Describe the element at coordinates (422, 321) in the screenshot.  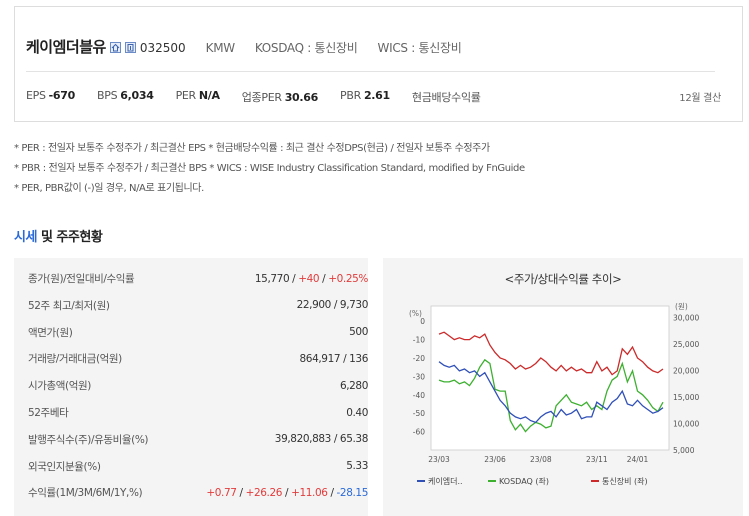
I see `left-tick-label: 0` at that location.